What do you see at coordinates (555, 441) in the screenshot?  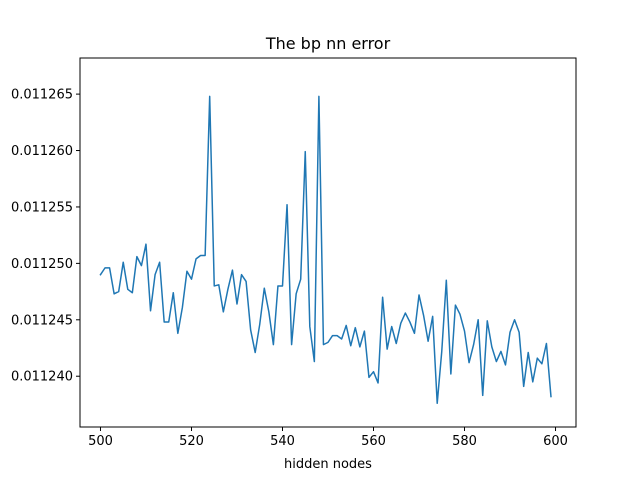 I see `x-tick-label: 600` at bounding box center [555, 441].